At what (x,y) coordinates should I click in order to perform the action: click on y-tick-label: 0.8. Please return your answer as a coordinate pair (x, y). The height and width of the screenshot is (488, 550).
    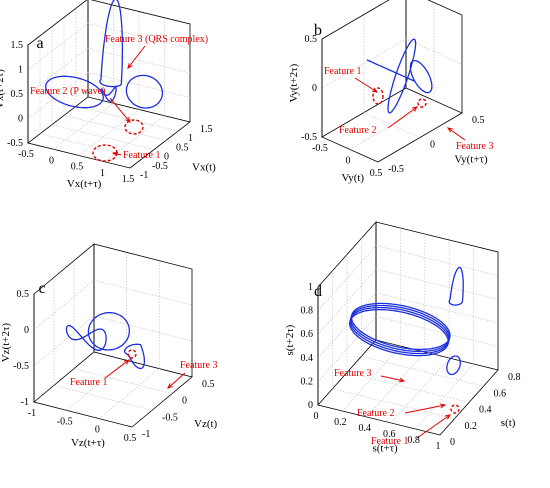
    Looking at the image, I should click on (514, 377).